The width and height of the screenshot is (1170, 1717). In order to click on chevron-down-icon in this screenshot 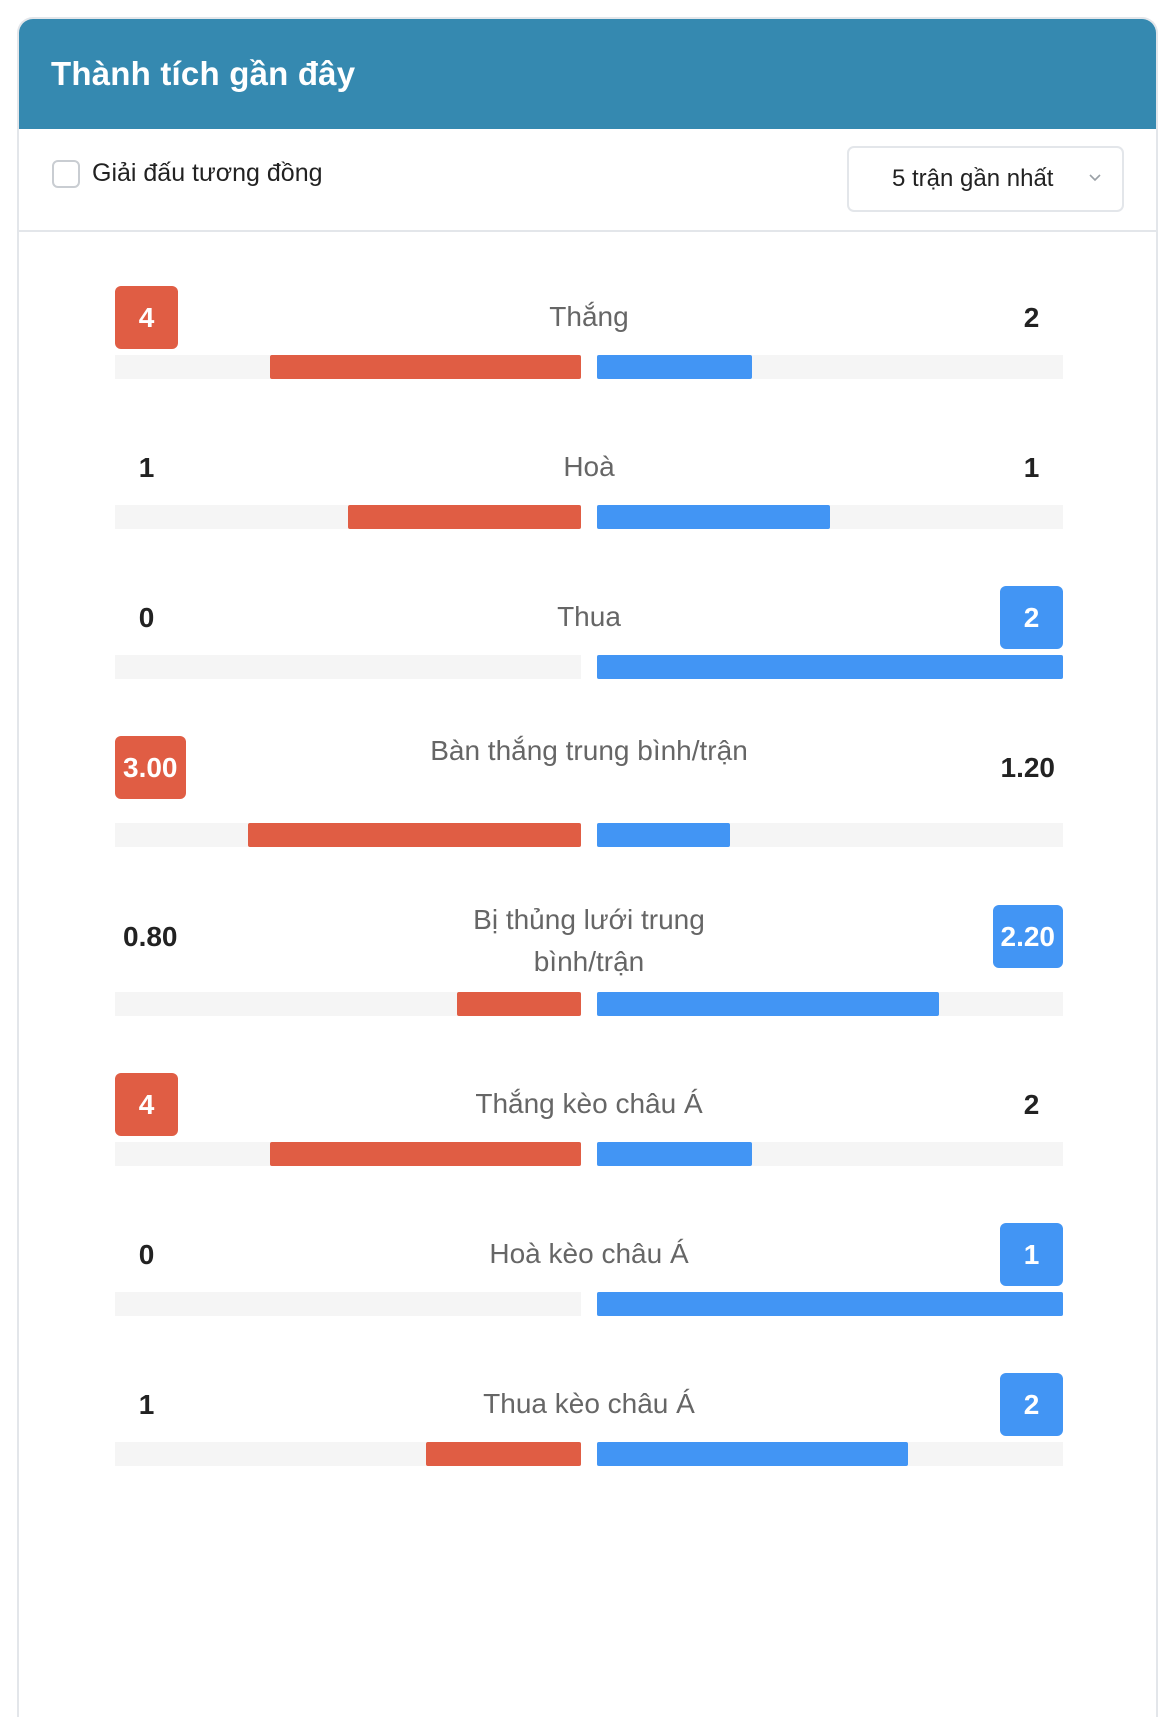, I will do `click(1095, 177)`.